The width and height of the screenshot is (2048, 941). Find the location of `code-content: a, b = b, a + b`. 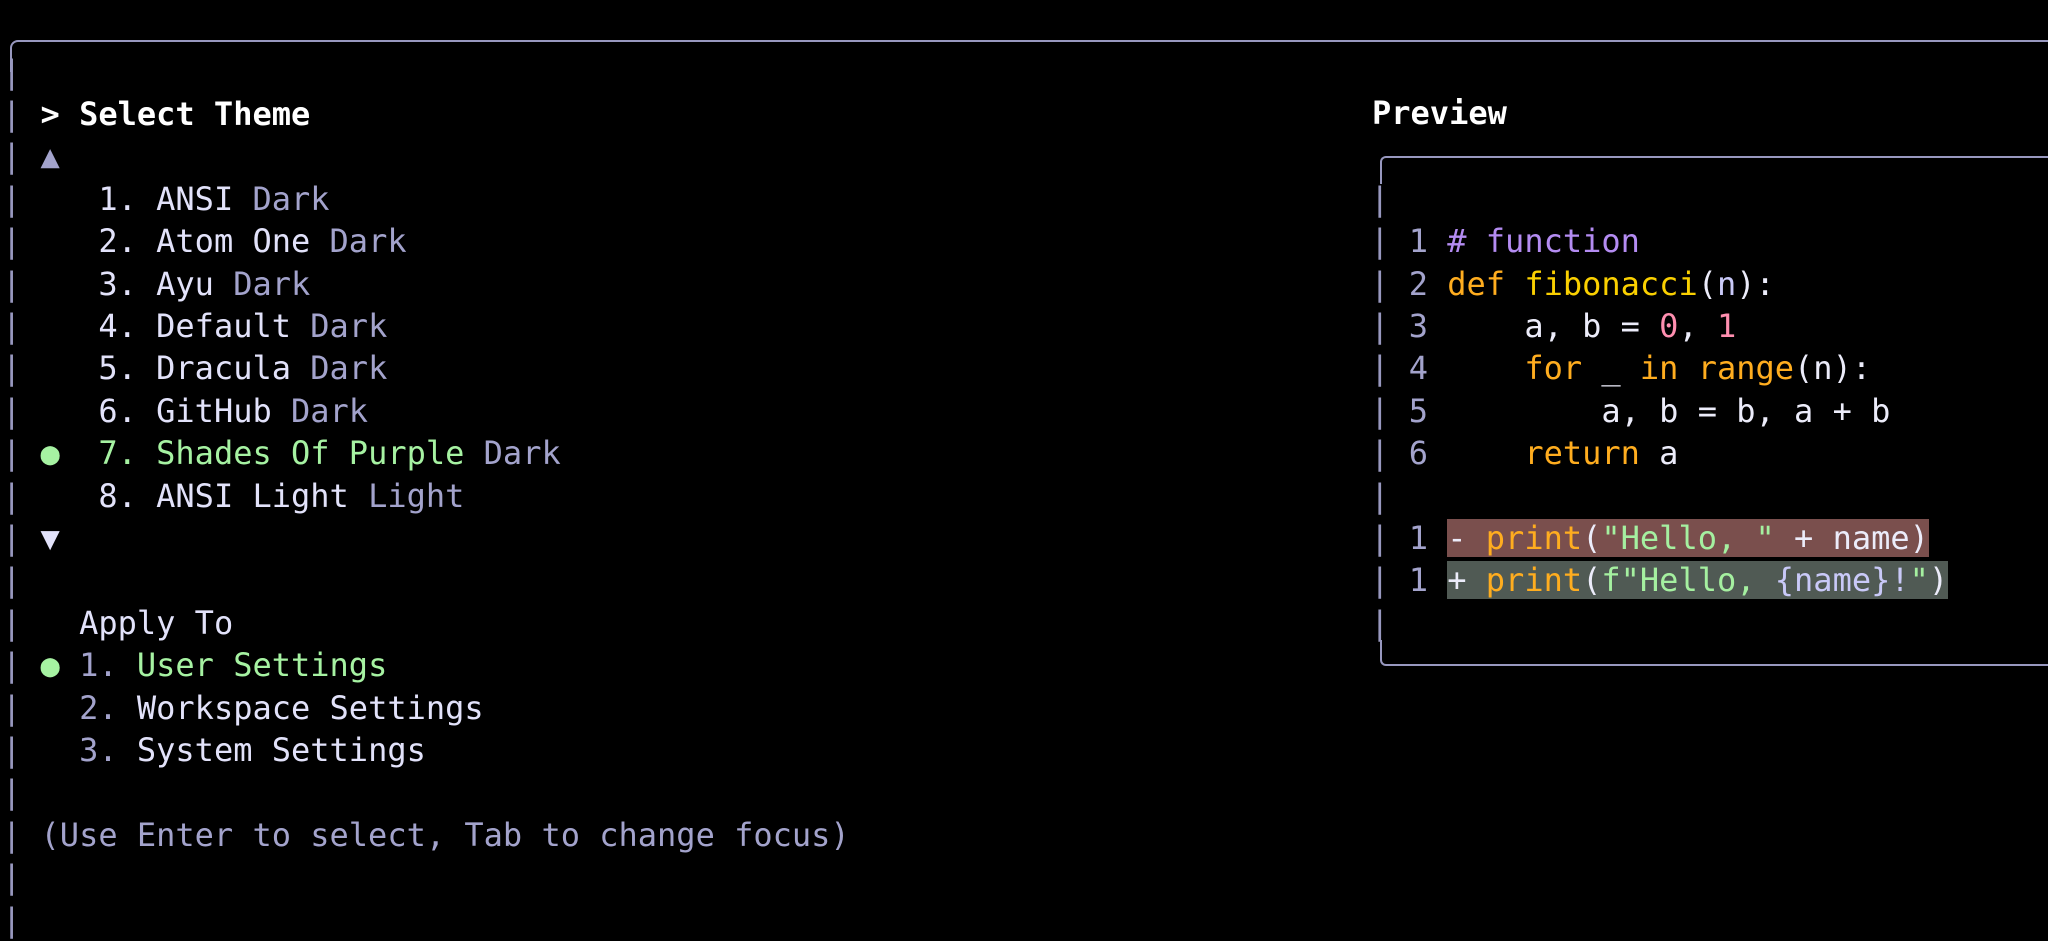

code-content: a, b = b, a + b is located at coordinates (1668, 411).